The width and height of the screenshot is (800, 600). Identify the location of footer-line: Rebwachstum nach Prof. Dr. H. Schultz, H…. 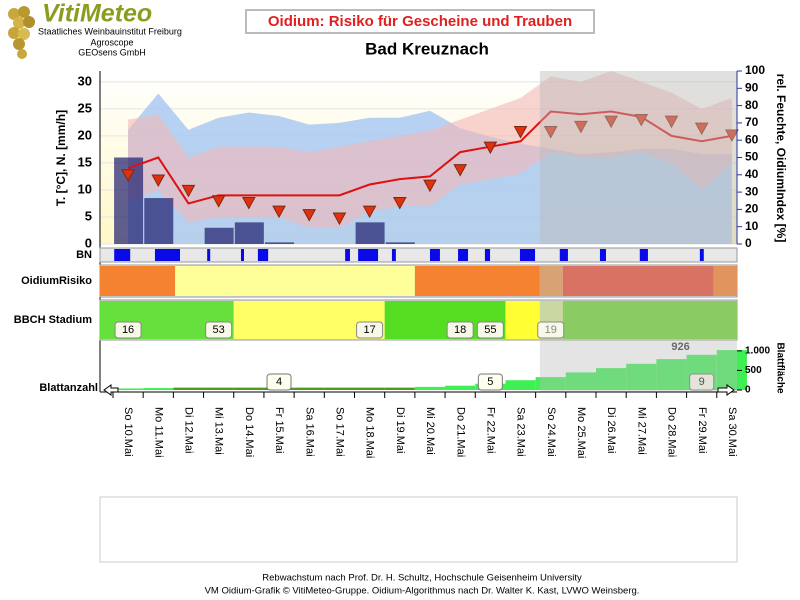
(422, 578).